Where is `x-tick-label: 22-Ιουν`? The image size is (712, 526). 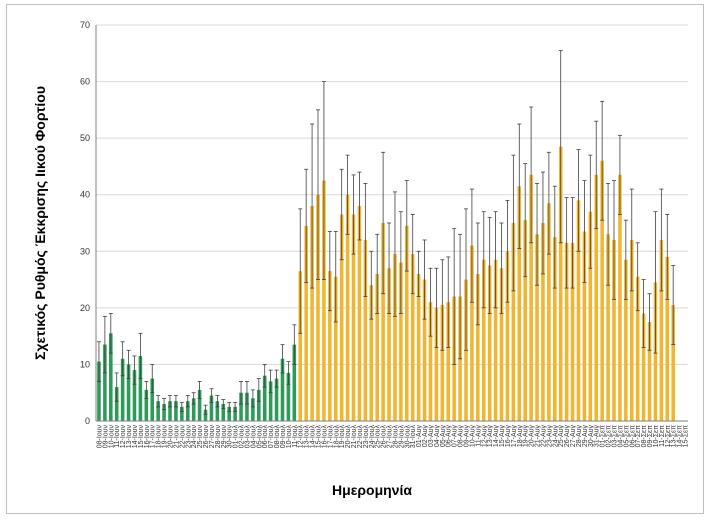
x-tick-label: 22-Ιουν is located at coordinates (182, 437).